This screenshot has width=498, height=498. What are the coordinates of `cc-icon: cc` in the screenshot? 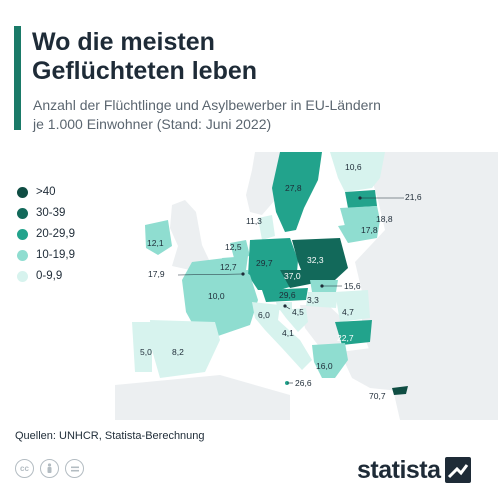 It's located at (24, 468).